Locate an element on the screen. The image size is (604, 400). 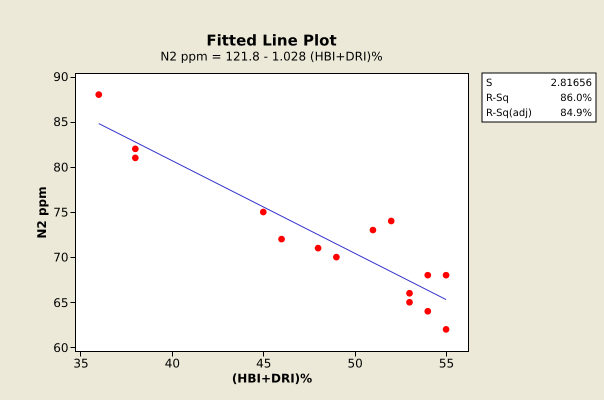
text: R-Sq(adj) is located at coordinates (509, 113).